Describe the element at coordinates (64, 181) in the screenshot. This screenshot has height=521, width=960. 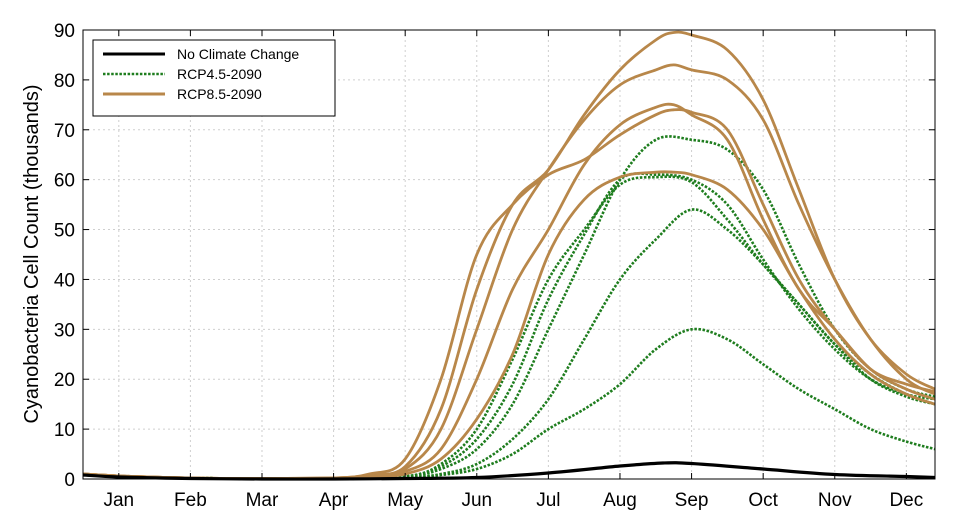
I see `y-tick-label: 60` at that location.